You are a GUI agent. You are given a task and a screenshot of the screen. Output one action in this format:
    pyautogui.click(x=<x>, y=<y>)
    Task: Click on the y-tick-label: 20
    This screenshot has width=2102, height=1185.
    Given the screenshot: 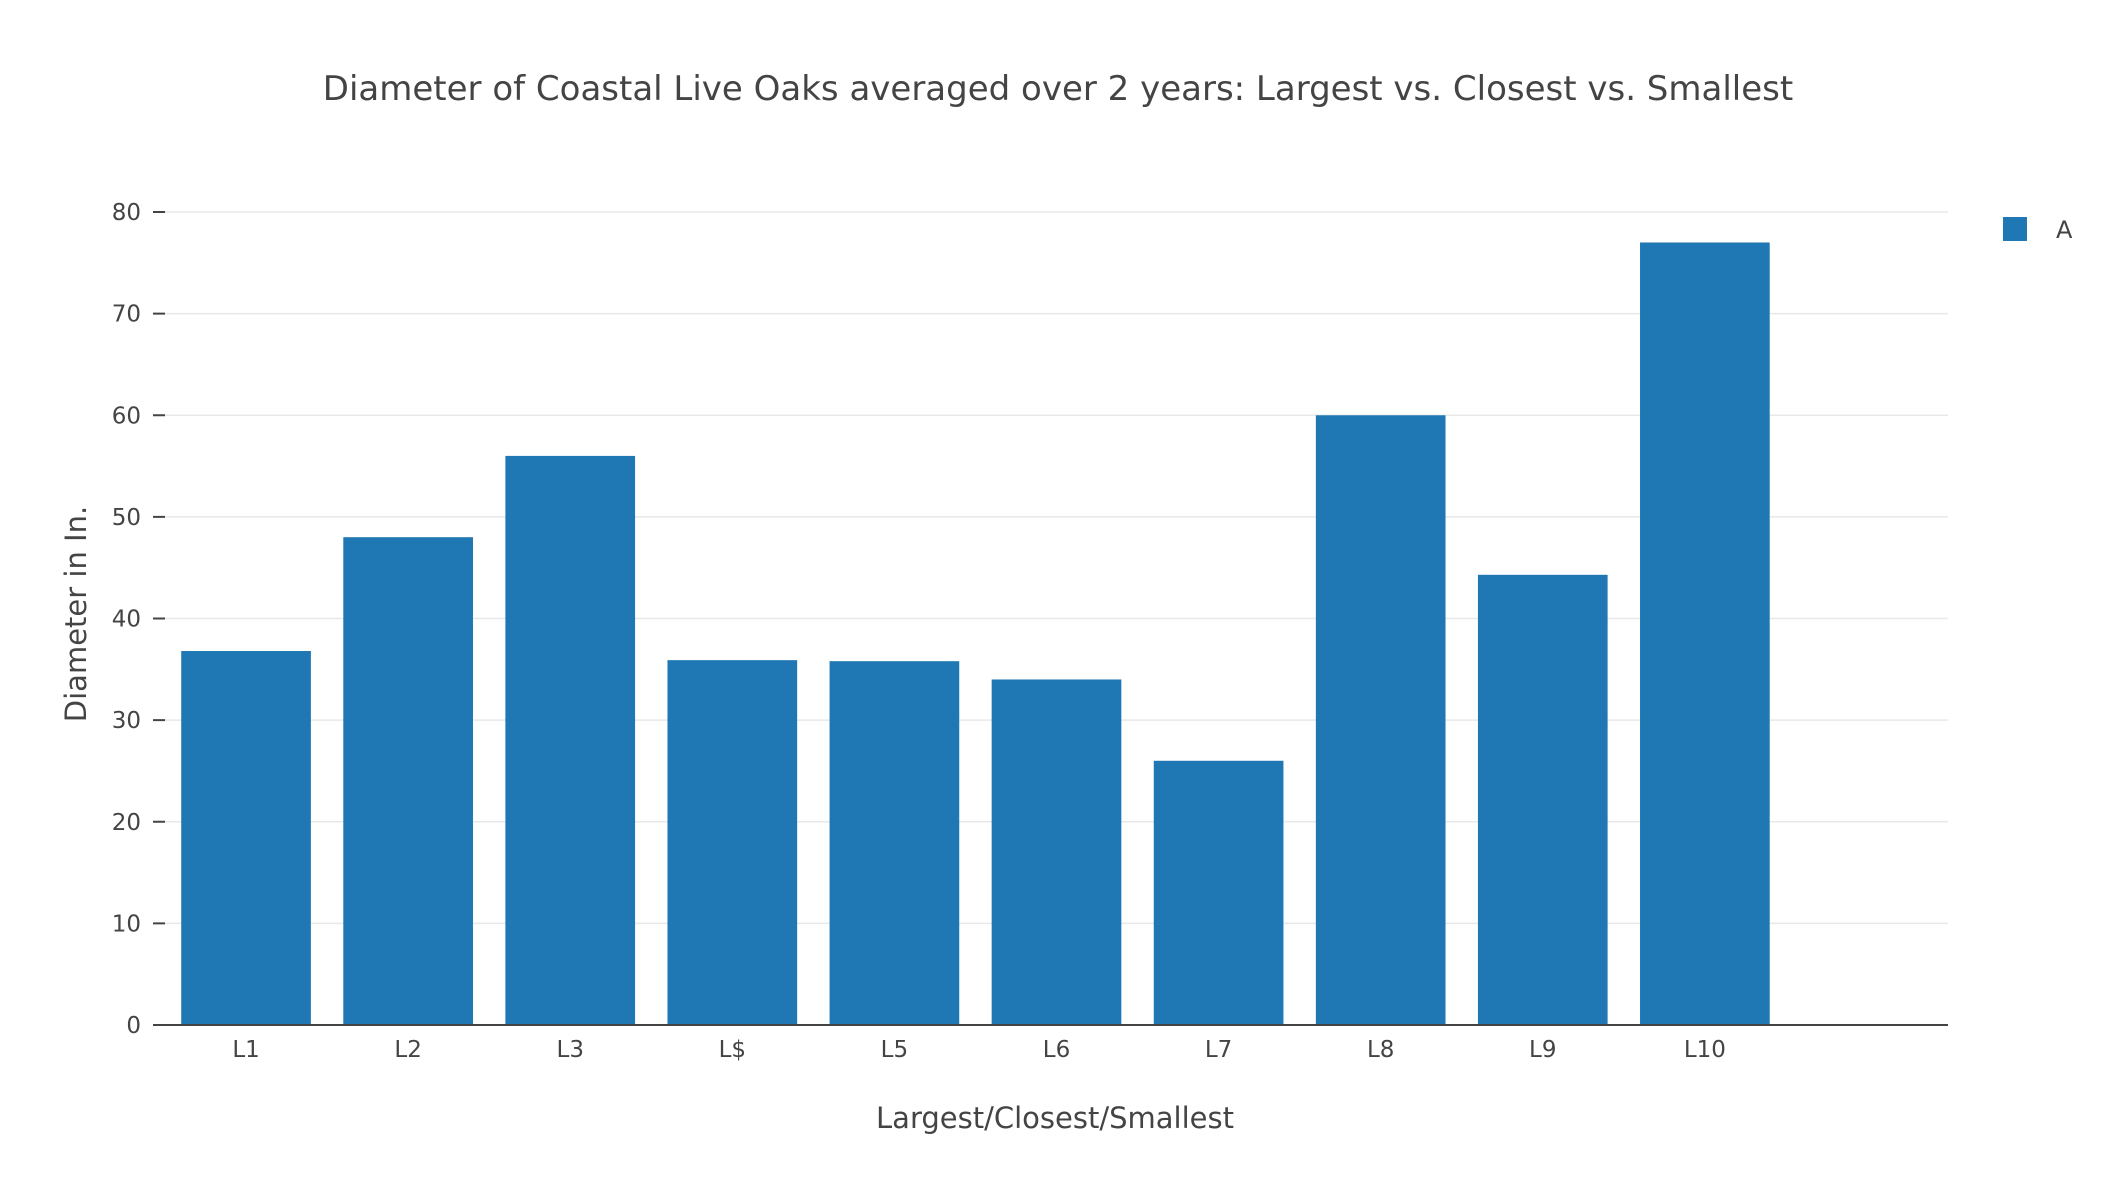 What is the action you would take?
    pyautogui.click(x=126, y=823)
    